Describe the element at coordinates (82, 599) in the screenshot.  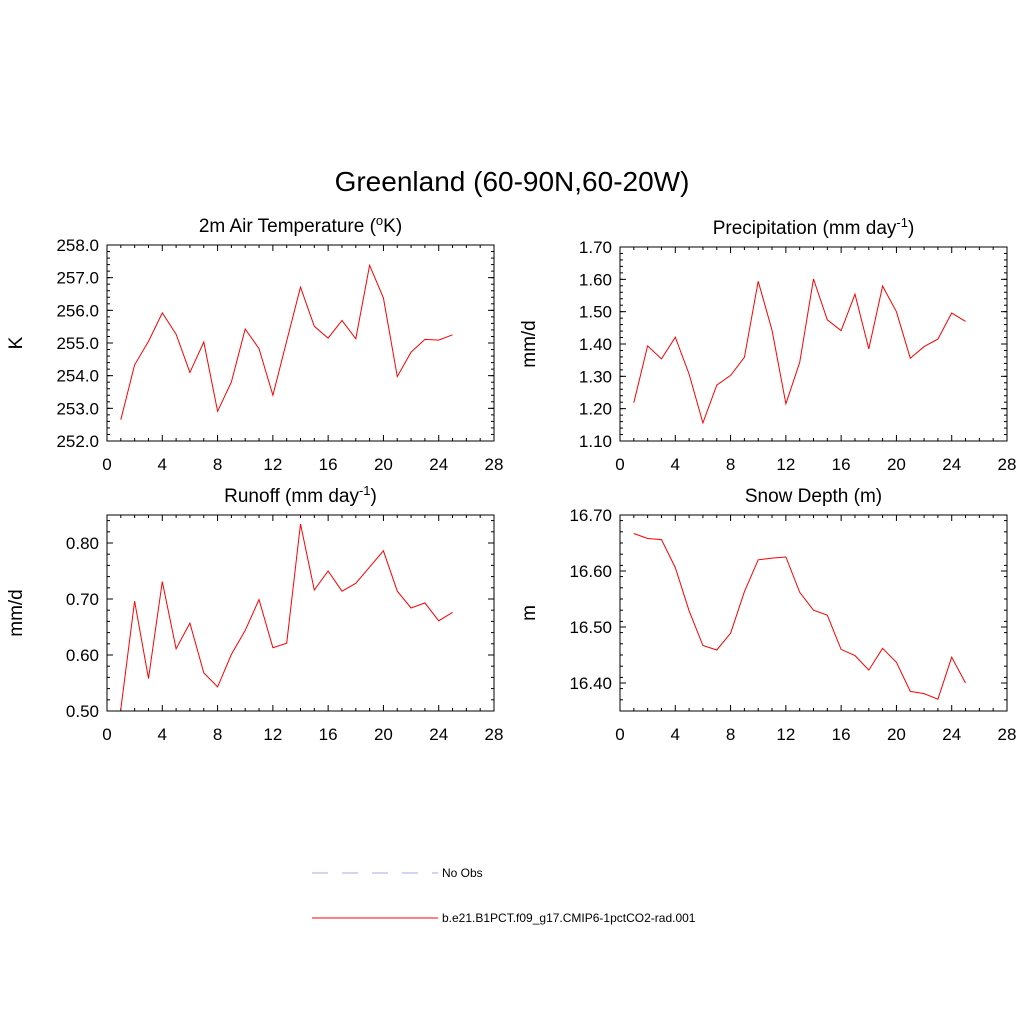
I see `y-tick-label: 0.70` at that location.